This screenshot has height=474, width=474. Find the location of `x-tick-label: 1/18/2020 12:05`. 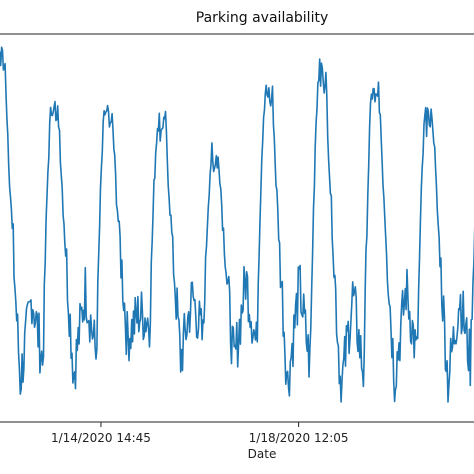

x-tick-label: 1/18/2020 12:05 is located at coordinates (299, 438).